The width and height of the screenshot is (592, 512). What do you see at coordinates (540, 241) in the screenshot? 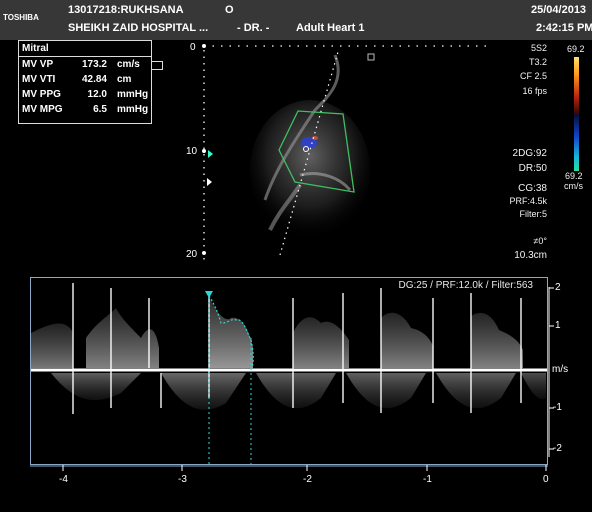
I see `param-angle: ≠0°` at bounding box center [540, 241].